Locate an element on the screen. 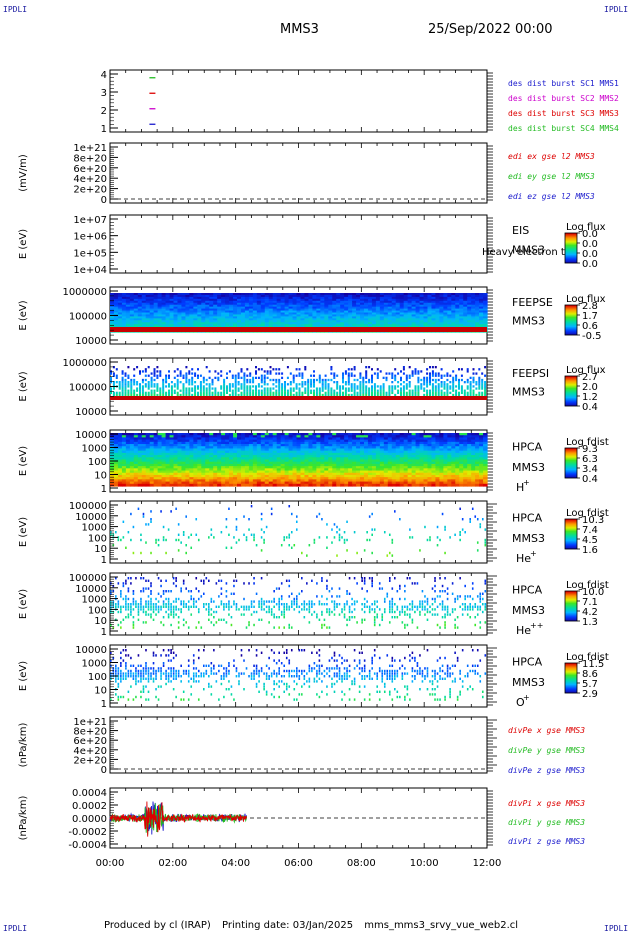  hpca-he-colorbar-tick-label: 10.3 is located at coordinates (593, 520).